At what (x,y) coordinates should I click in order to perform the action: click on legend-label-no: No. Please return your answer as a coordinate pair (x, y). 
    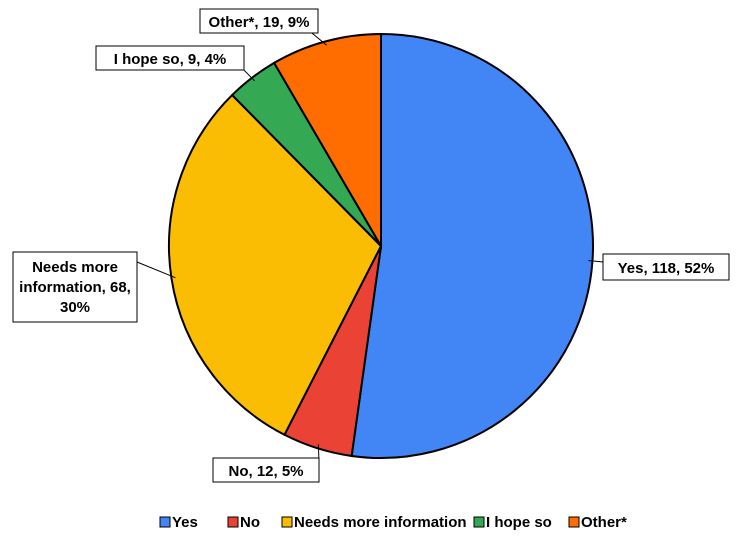
    Looking at the image, I should click on (250, 522).